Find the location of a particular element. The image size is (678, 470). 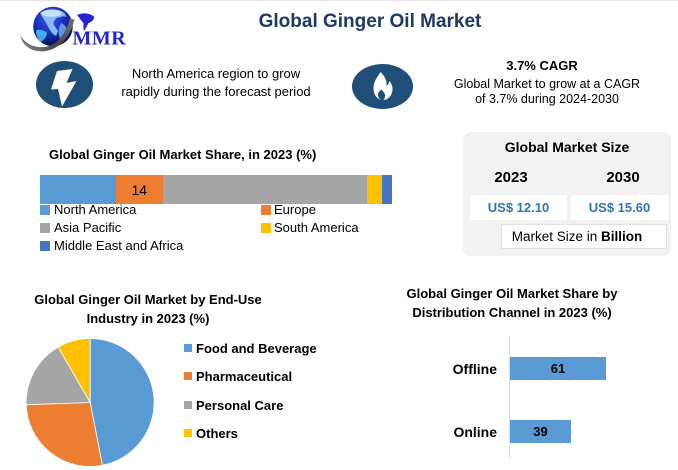

svg-text: MMR is located at coordinates (100, 39).